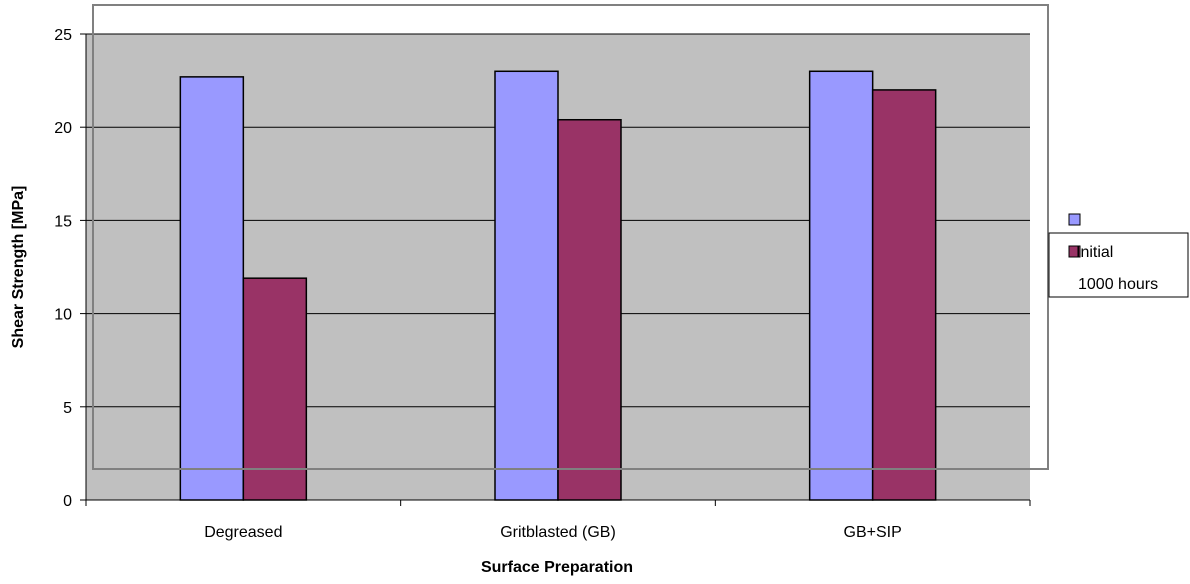  I want to click on x-tick-label-0: Degreased, so click(243, 532).